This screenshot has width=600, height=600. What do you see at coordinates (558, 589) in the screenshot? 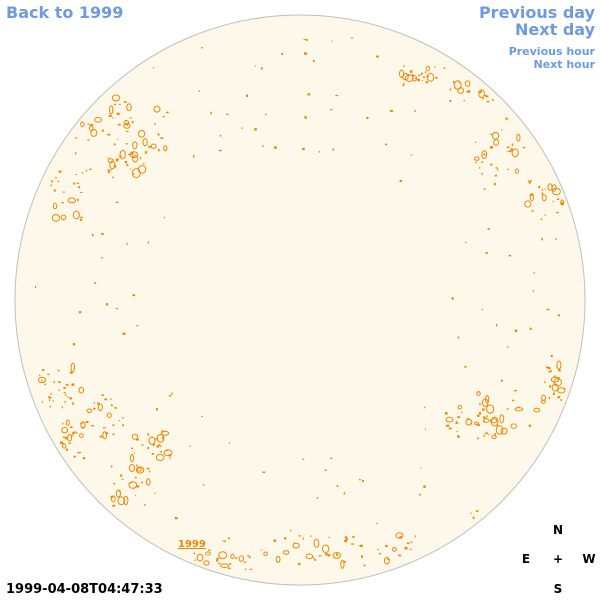
I see `compass-south-label: S` at bounding box center [558, 589].